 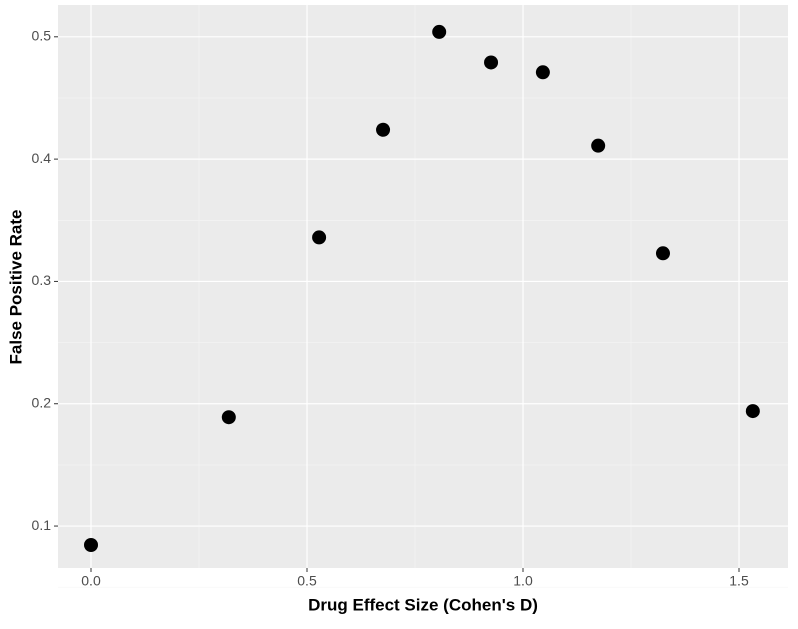 I want to click on y-tick-label: 0.5, so click(x=42, y=36).